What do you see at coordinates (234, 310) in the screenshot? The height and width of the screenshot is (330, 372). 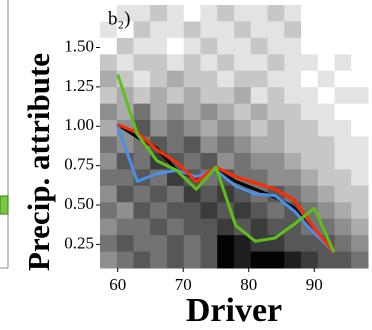 I see `x-axis-label: Driver` at bounding box center [234, 310].